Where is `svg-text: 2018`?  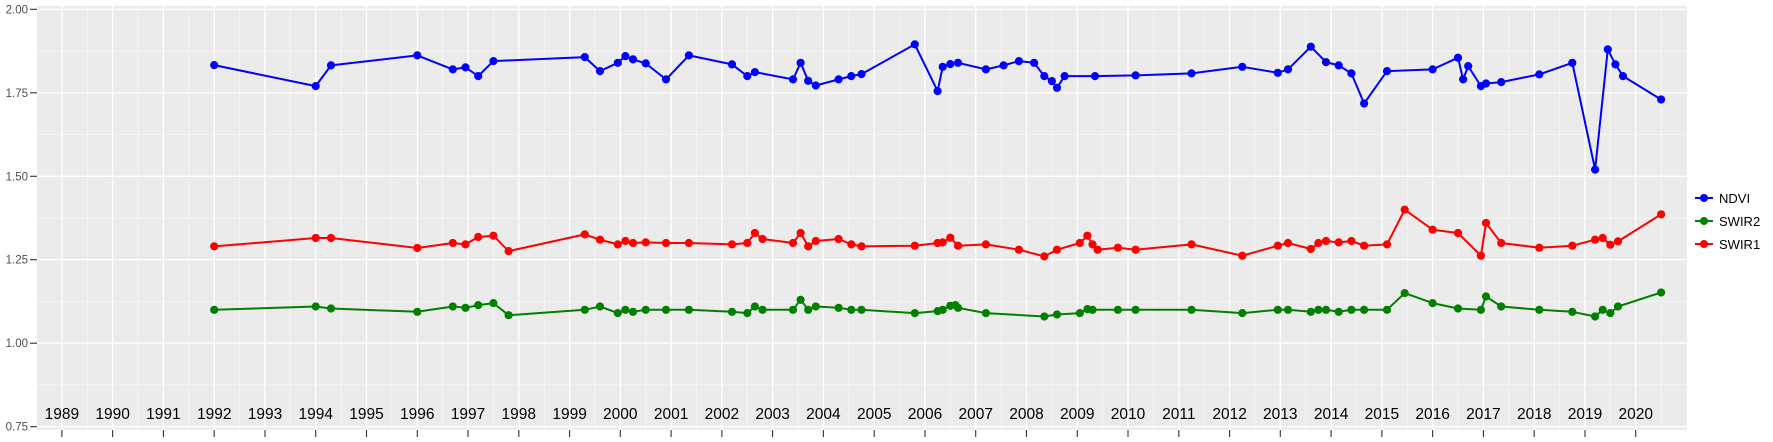 svg-text: 2018 is located at coordinates (1534, 414).